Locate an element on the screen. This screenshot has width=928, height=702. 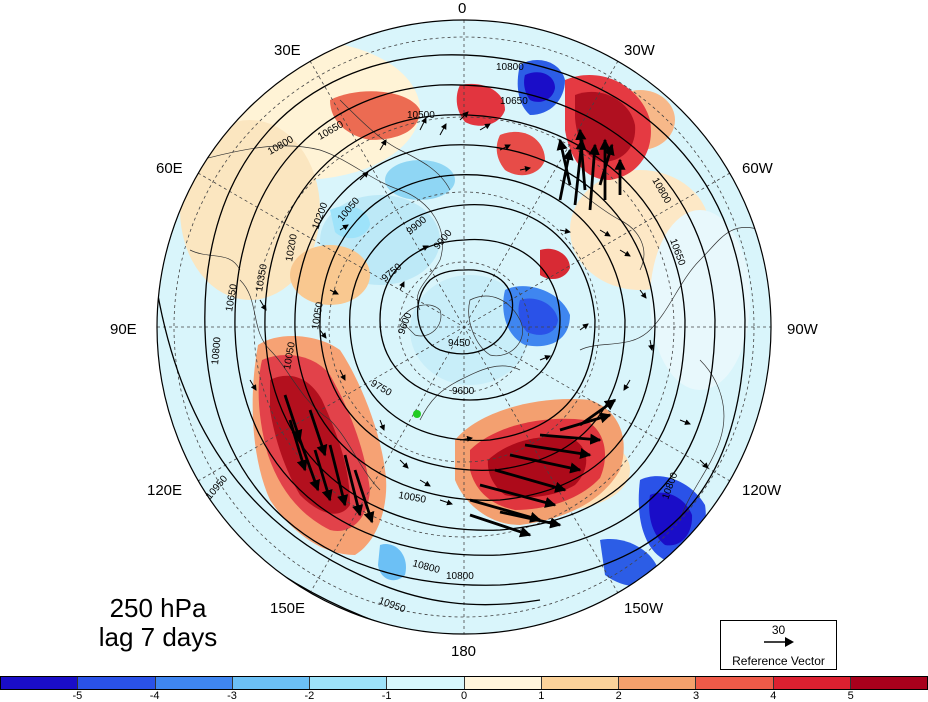
lon-label-120e: 120E is located at coordinates (165, 490).